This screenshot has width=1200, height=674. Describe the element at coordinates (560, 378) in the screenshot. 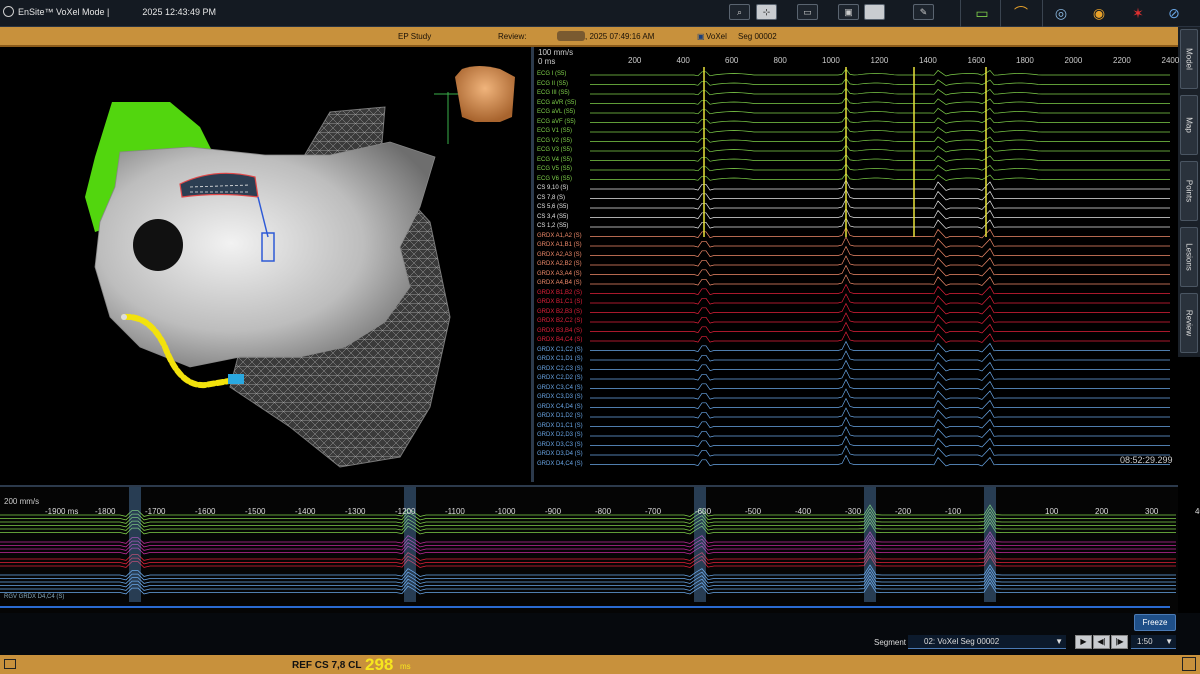

I see `channel-label: GRDX C2,D2 (S)` at that location.